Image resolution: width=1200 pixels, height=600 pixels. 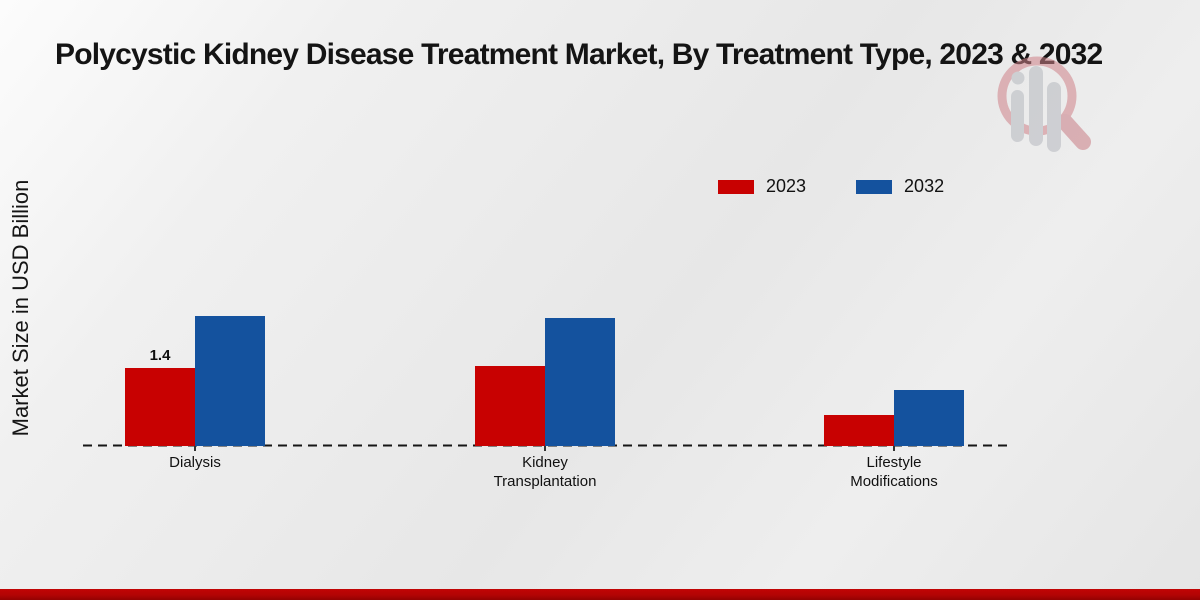 I want to click on bar-2032-dialysis, so click(x=230, y=381).